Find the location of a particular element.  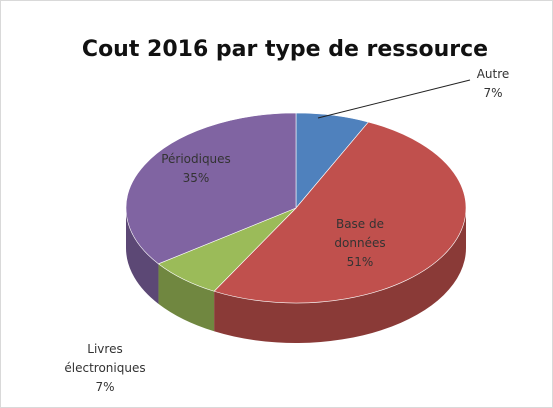

category-label: Périodiques is located at coordinates (196, 159).